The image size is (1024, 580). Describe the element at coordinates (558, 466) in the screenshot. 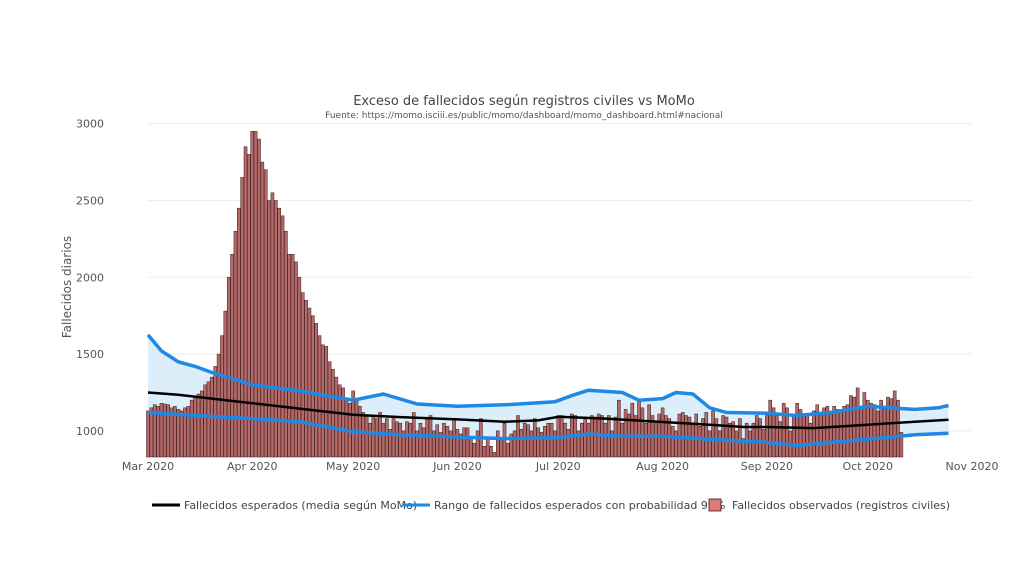

I see `x-tick-label: Jul 2020` at that location.